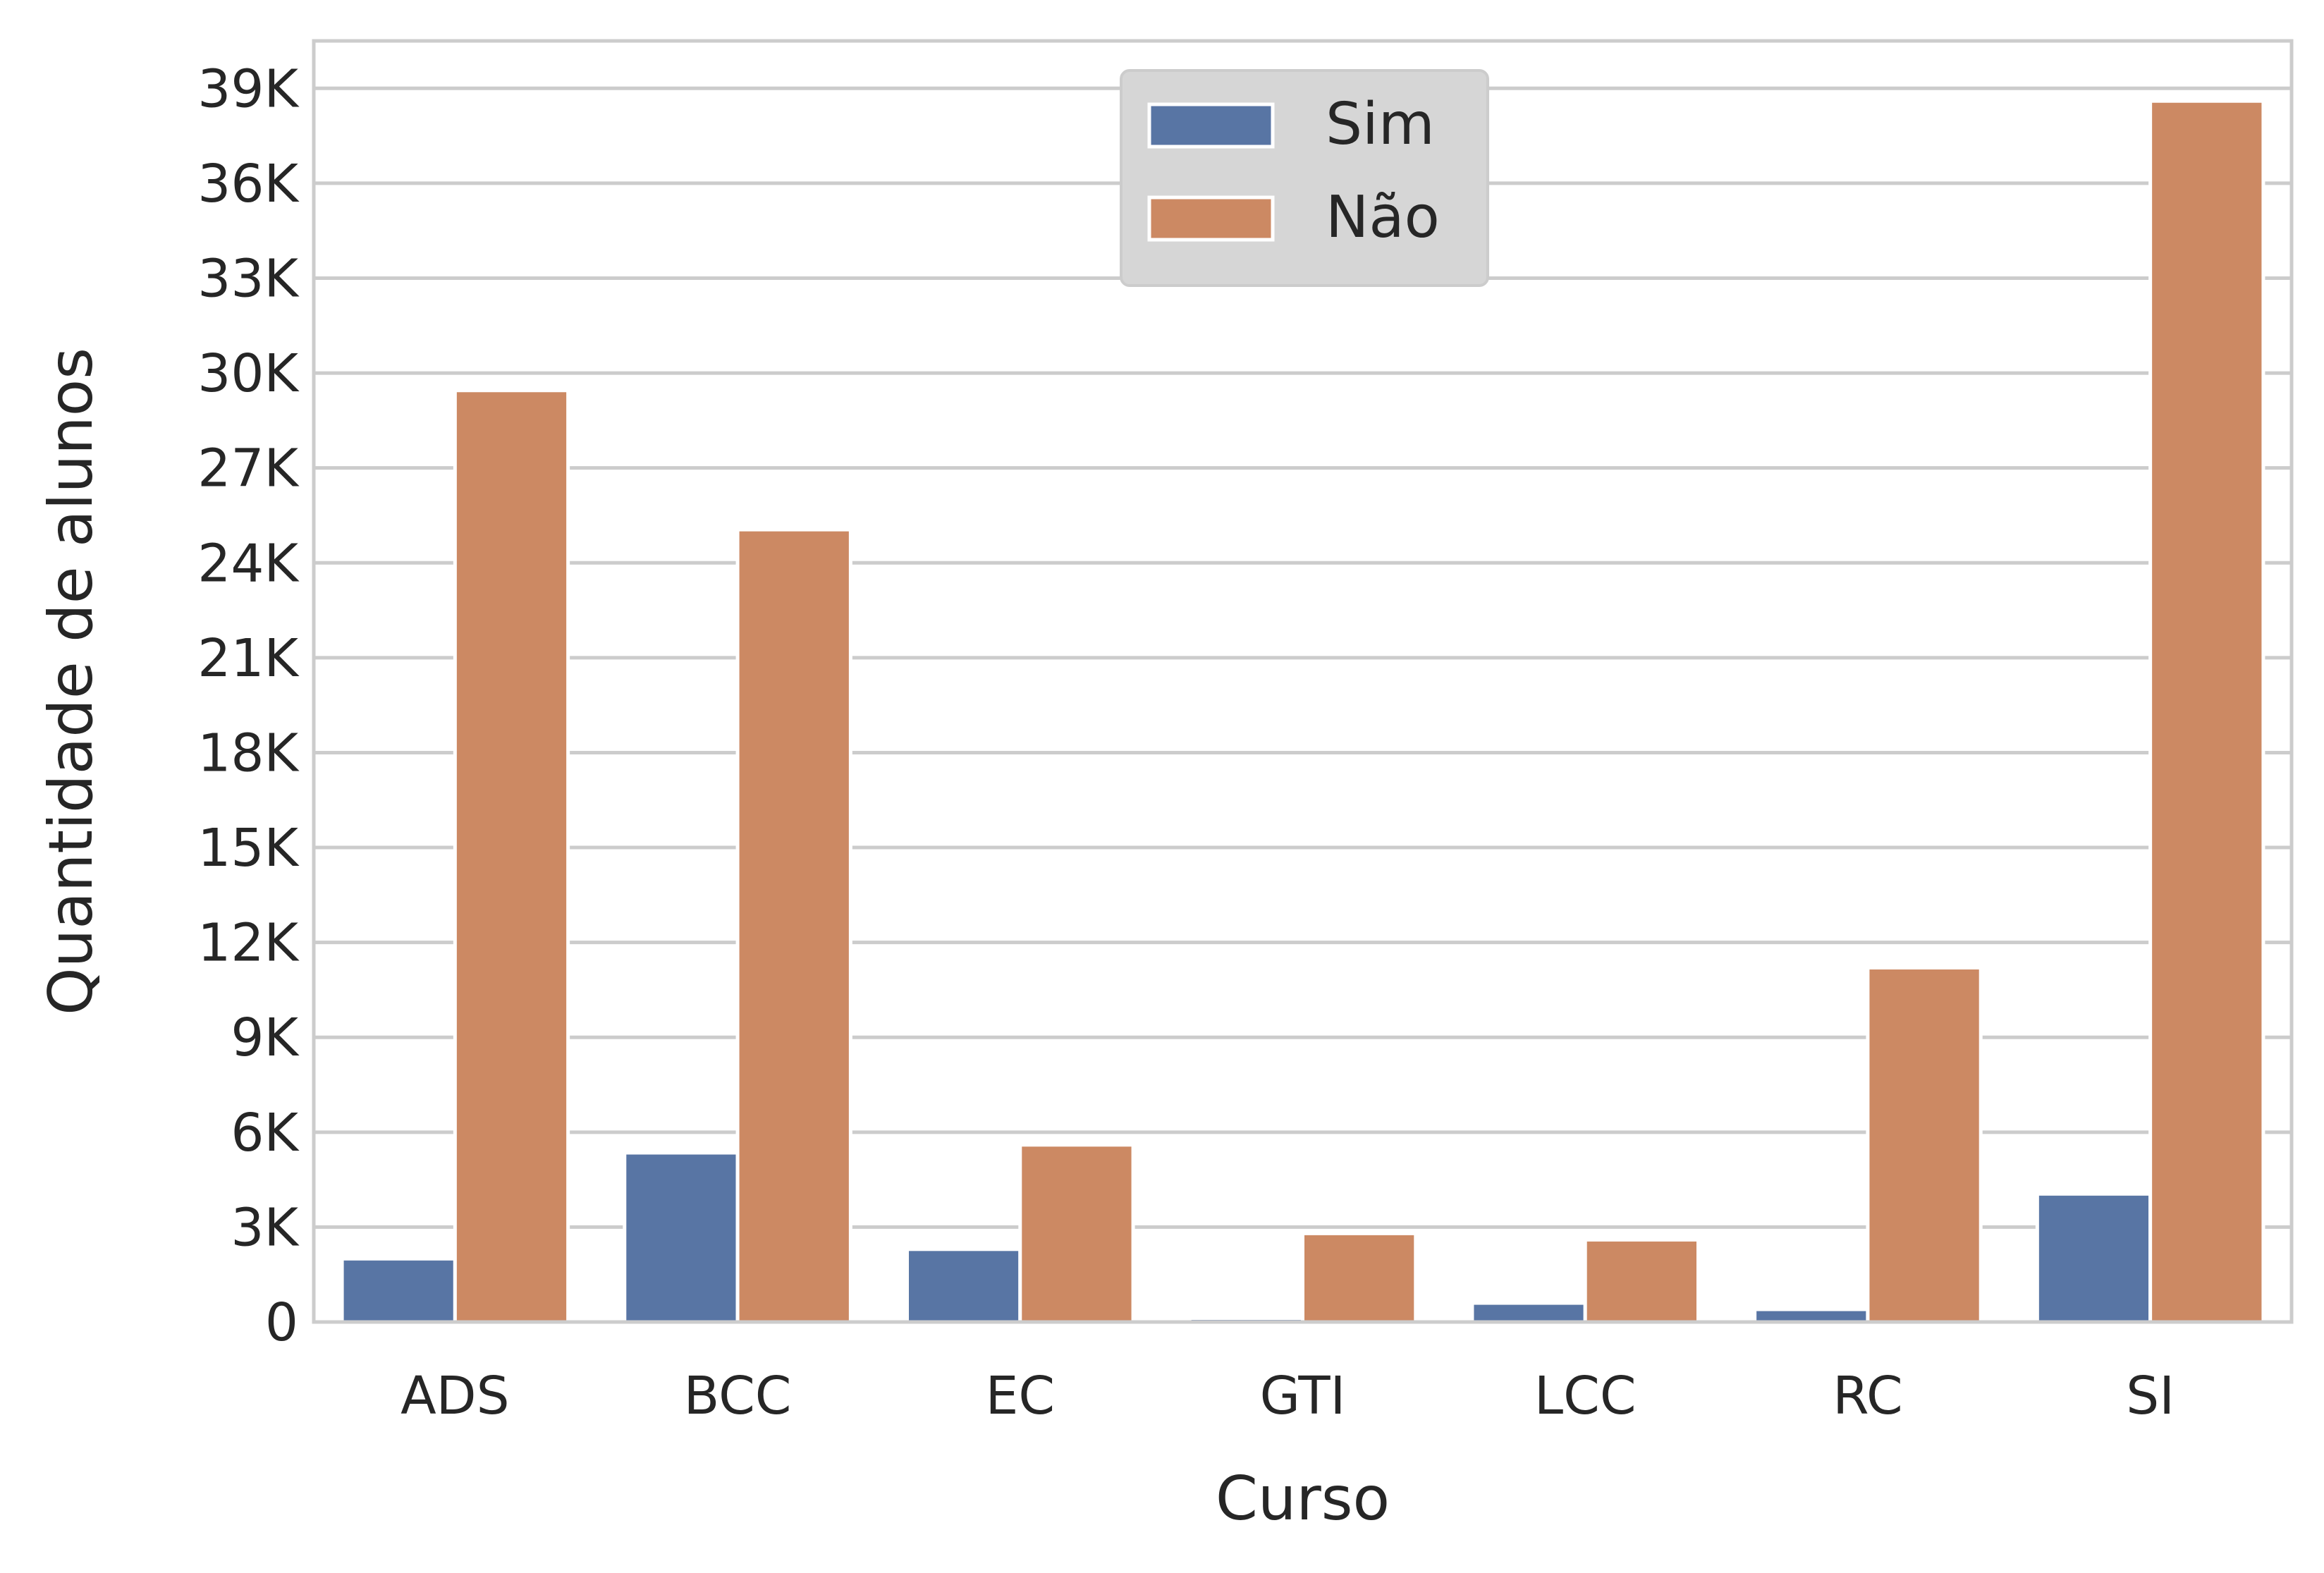  What do you see at coordinates (248, 373) in the screenshot?
I see `y-tick-label: 30K` at bounding box center [248, 373].